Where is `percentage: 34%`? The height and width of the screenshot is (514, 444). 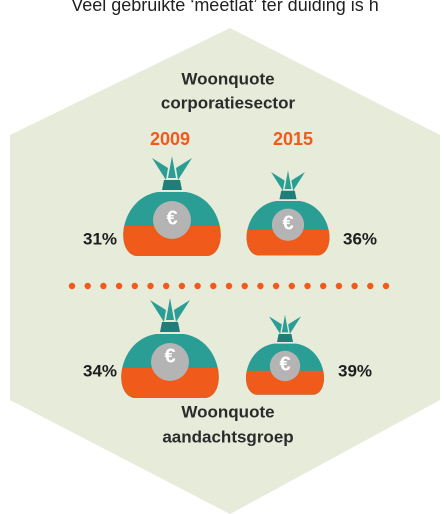 percentage: 34% is located at coordinates (100, 370).